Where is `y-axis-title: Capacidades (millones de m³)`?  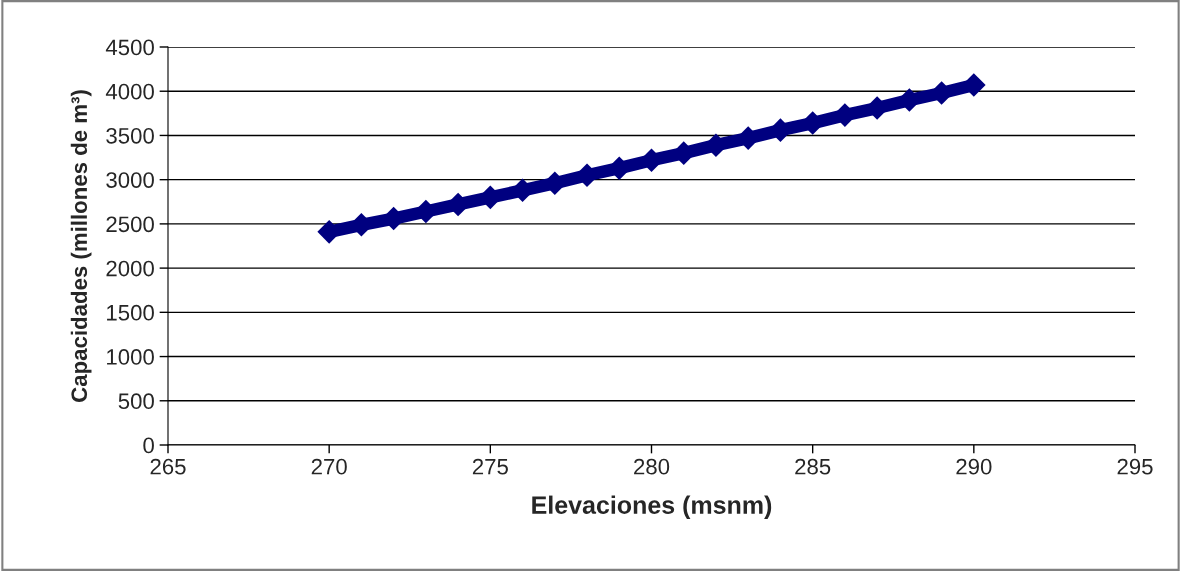
y-axis-title: Capacidades (millones de m³) is located at coordinates (81, 246).